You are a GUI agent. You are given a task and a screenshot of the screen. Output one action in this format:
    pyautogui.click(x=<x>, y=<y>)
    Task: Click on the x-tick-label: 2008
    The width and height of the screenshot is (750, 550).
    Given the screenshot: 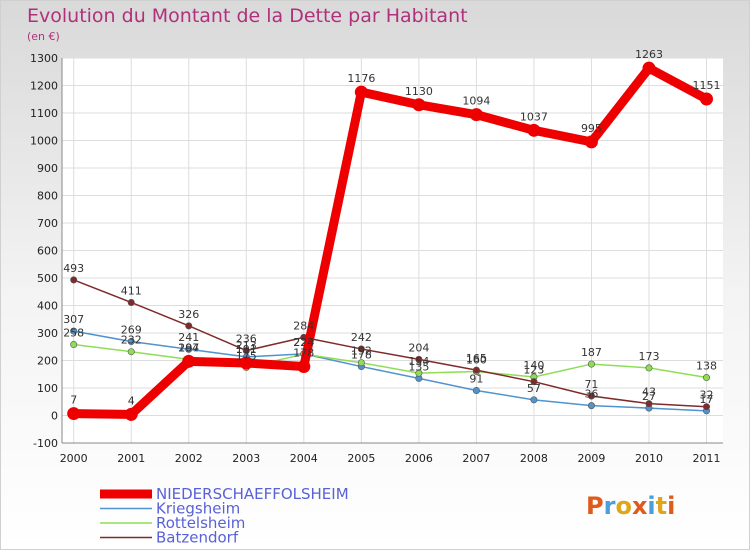 What is the action you would take?
    pyautogui.click(x=534, y=458)
    